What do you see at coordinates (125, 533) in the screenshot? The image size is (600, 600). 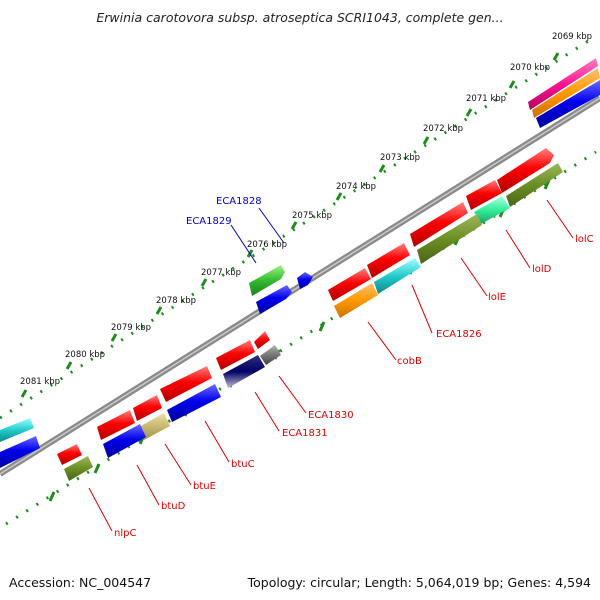 I see `gene-label-nlpC: nlpC` at bounding box center [125, 533].